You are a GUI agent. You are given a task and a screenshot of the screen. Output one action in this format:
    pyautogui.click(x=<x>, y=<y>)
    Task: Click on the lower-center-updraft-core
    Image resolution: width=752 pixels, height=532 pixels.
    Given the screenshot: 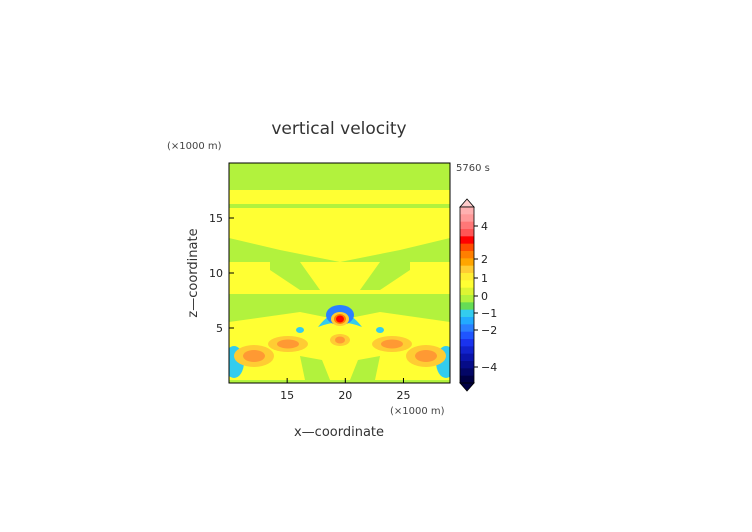 What is the action you would take?
    pyautogui.click(x=340, y=340)
    